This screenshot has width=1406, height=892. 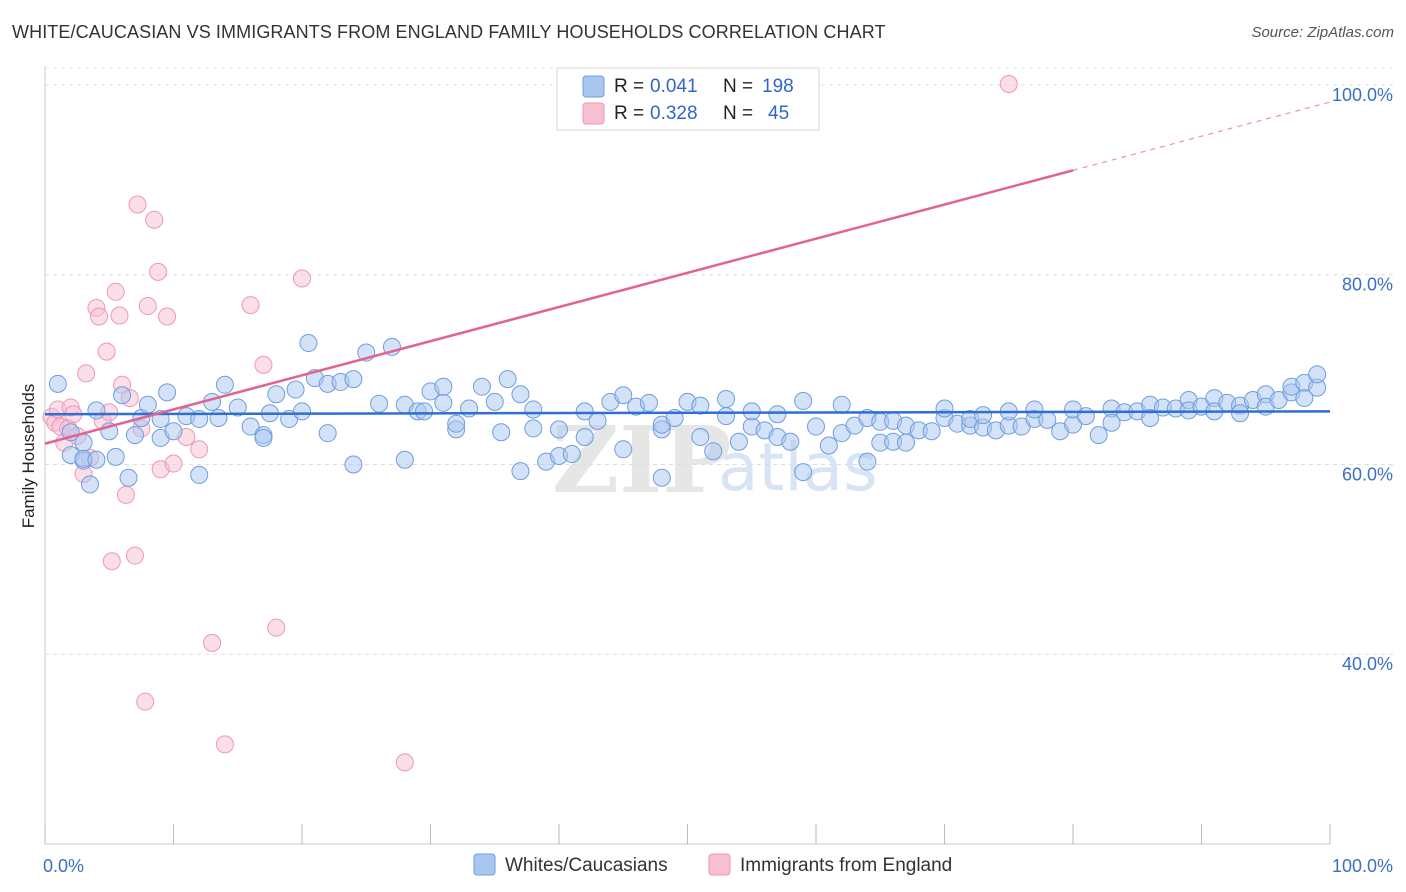 What do you see at coordinates (687, 413) in the screenshot?
I see `trend-line-whites-caucasians` at bounding box center [687, 413].